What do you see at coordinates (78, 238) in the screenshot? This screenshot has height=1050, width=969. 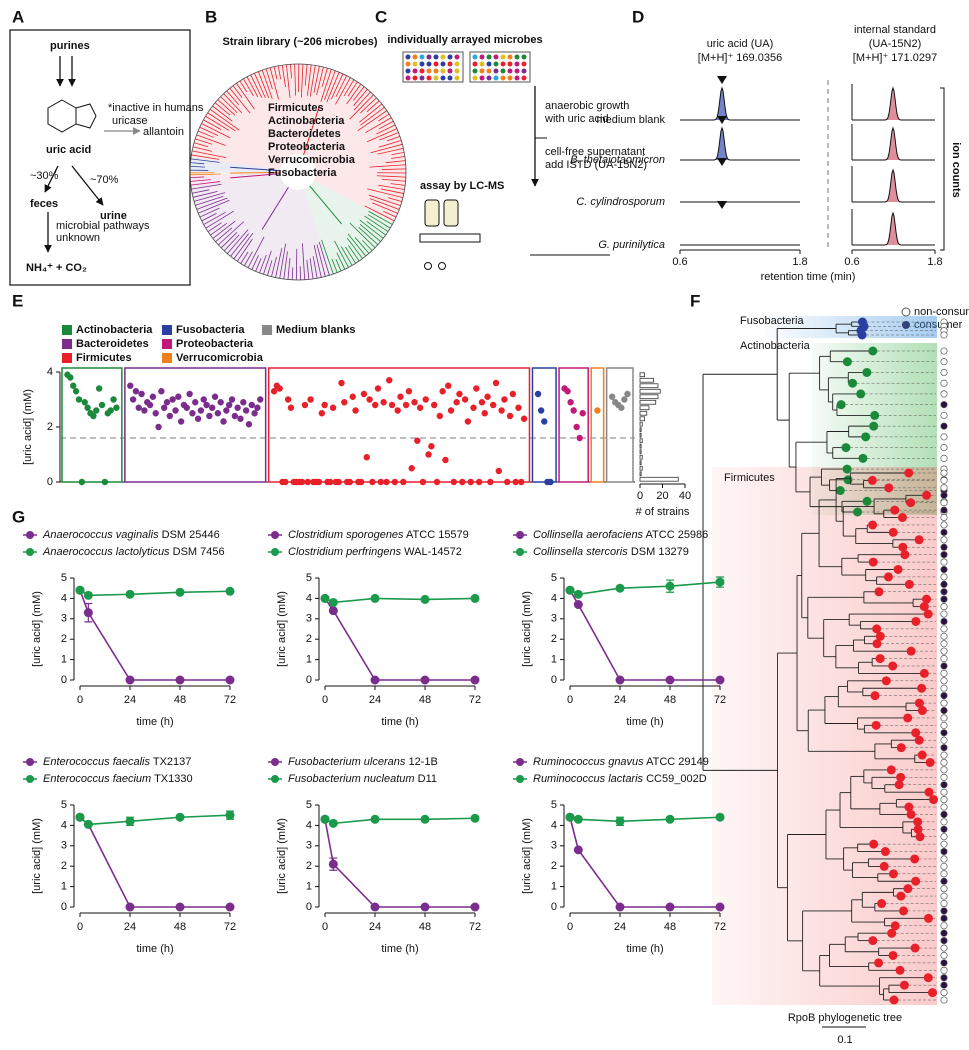 I see `note: unknown` at bounding box center [78, 238].